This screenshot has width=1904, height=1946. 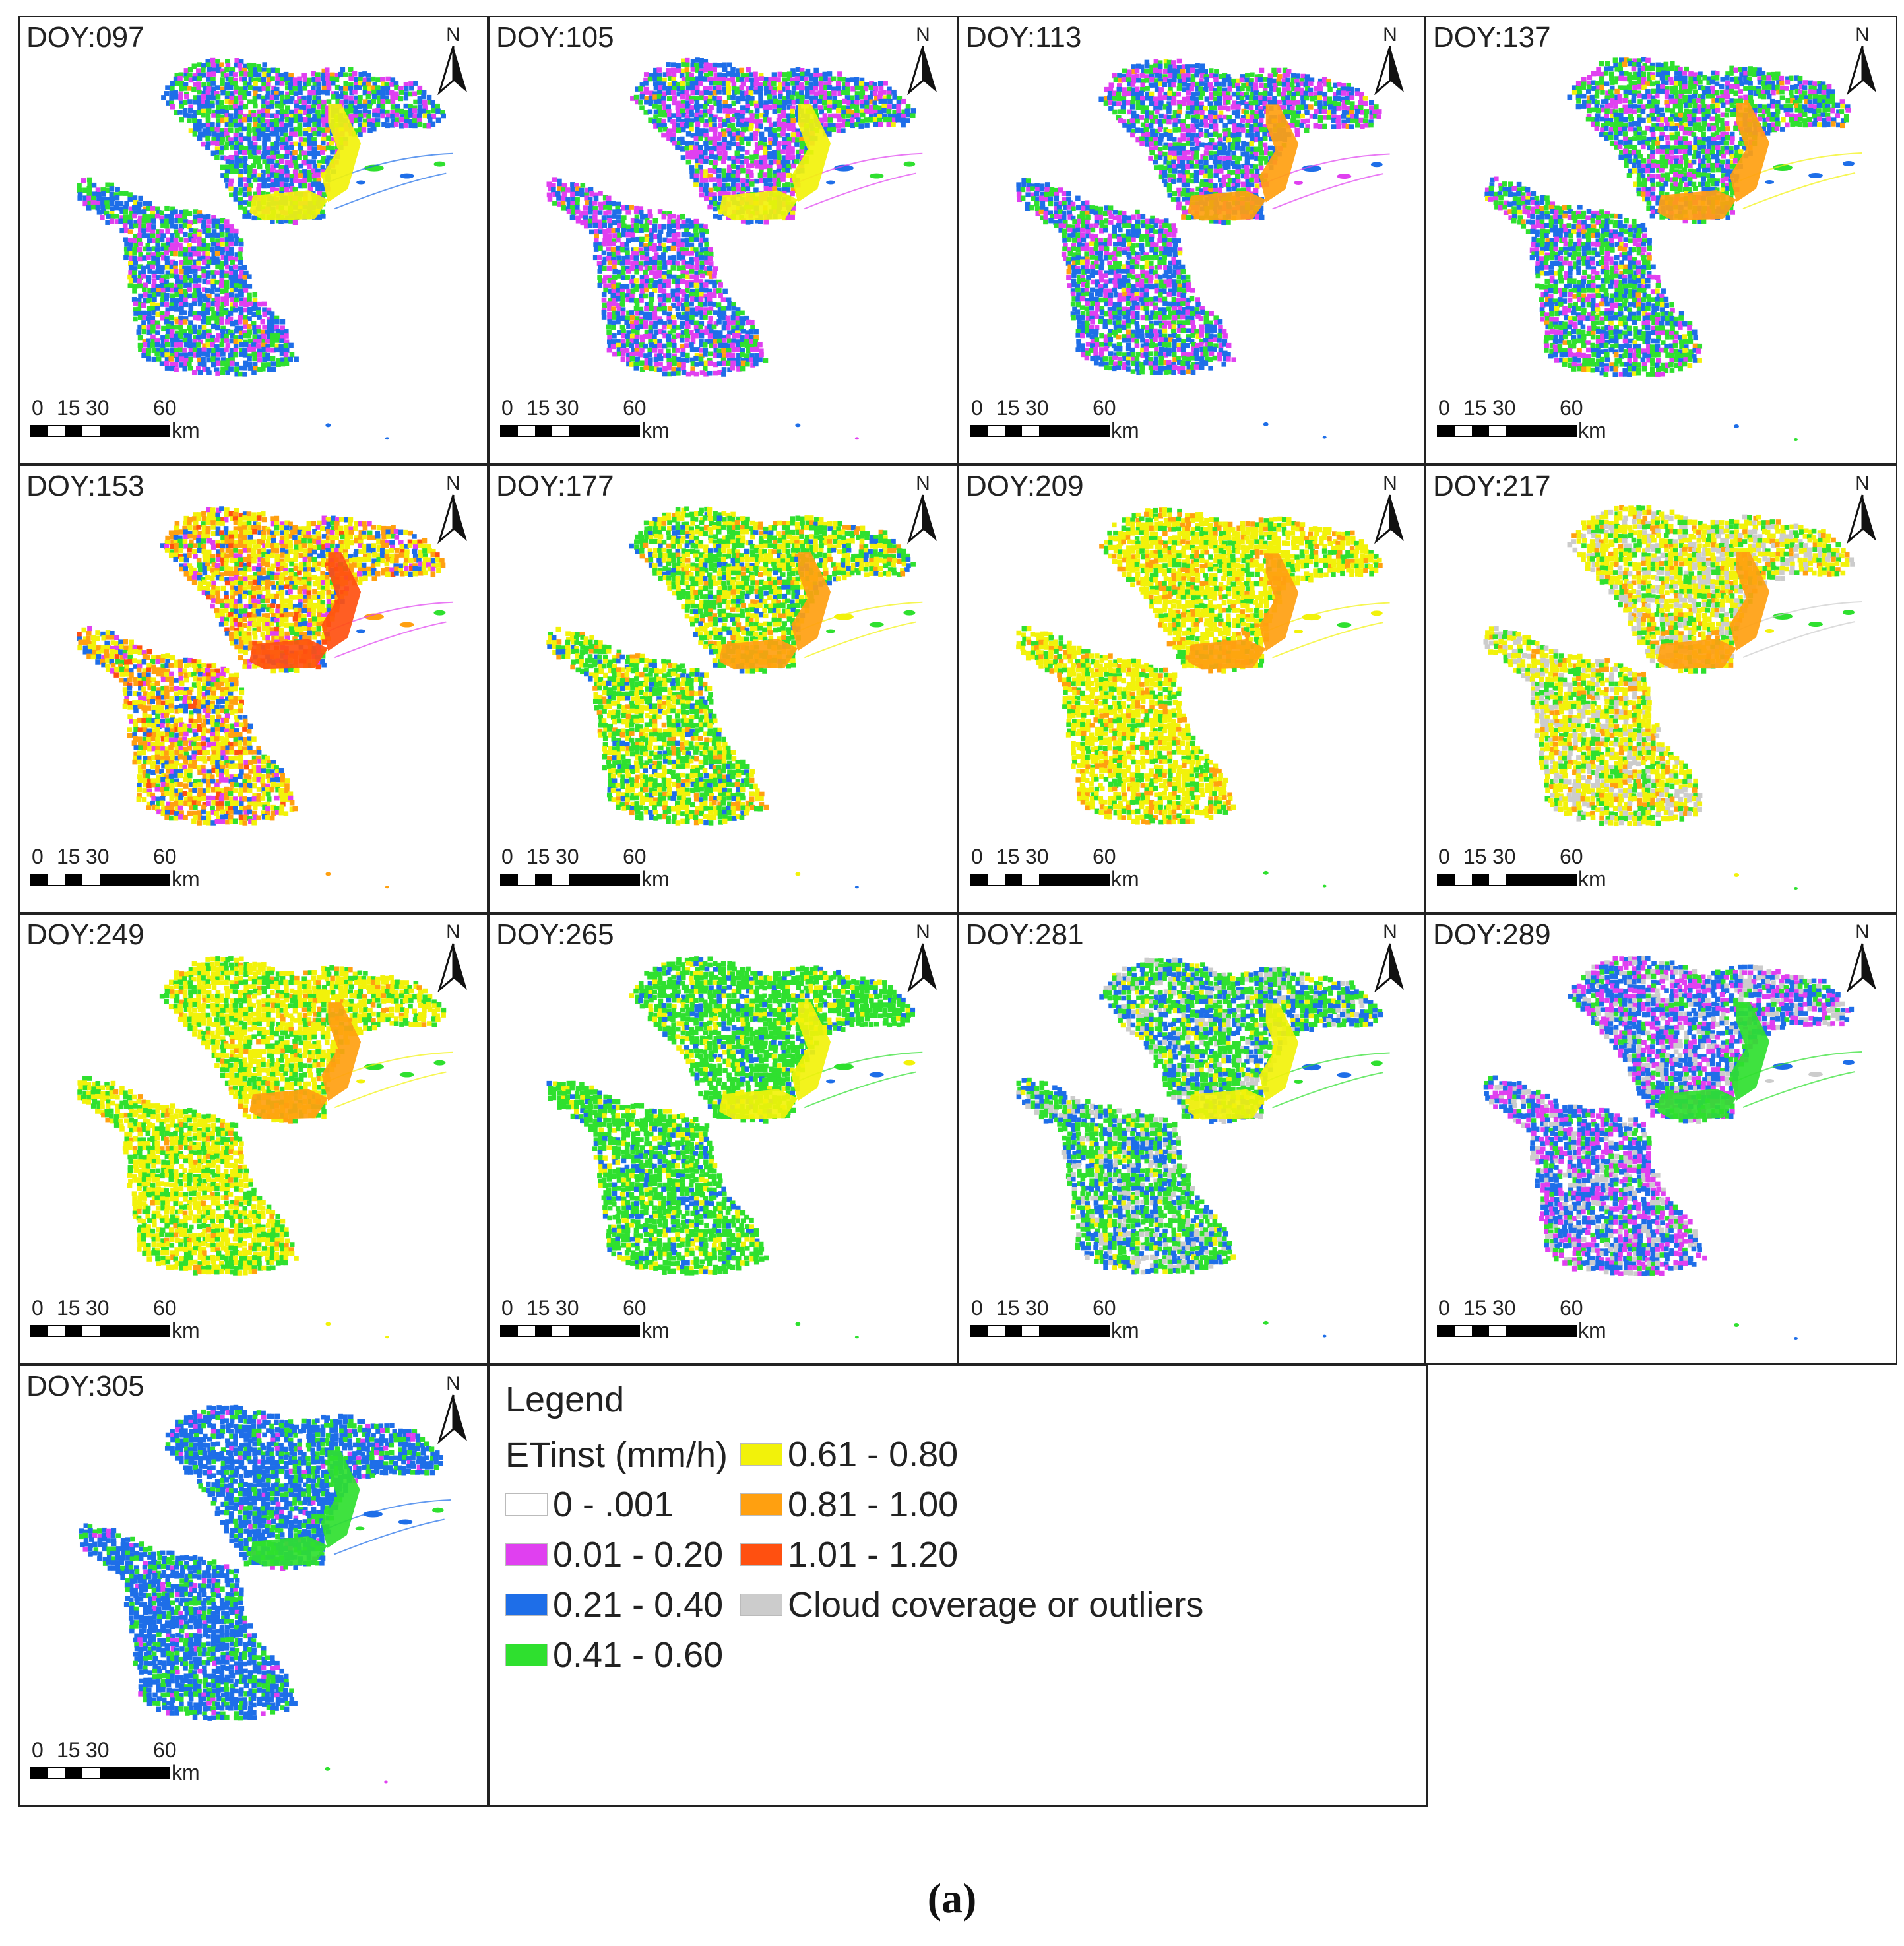 What do you see at coordinates (638, 1655) in the screenshot?
I see `legend-label: 0.41 - 0.60` at bounding box center [638, 1655].